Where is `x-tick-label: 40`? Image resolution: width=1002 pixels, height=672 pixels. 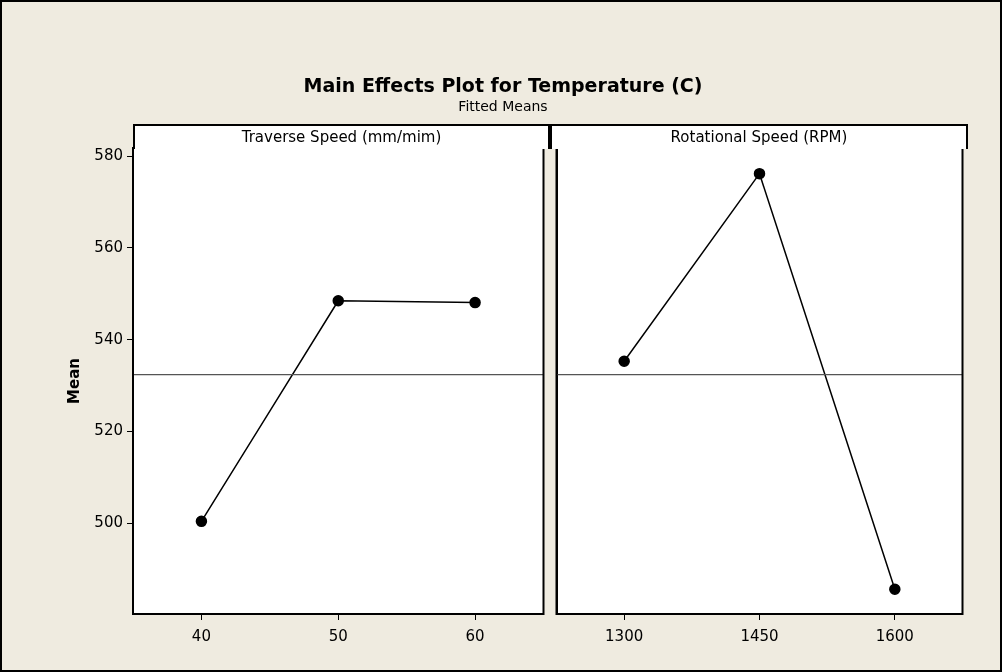 x-tick-label: 40 is located at coordinates (201, 635).